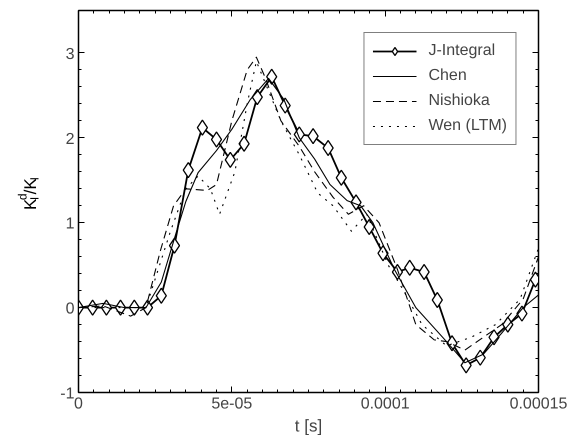 This screenshot has height=440, width=574. Describe the element at coordinates (385, 404) in the screenshot. I see `x-tick-label: 0.0001` at that location.